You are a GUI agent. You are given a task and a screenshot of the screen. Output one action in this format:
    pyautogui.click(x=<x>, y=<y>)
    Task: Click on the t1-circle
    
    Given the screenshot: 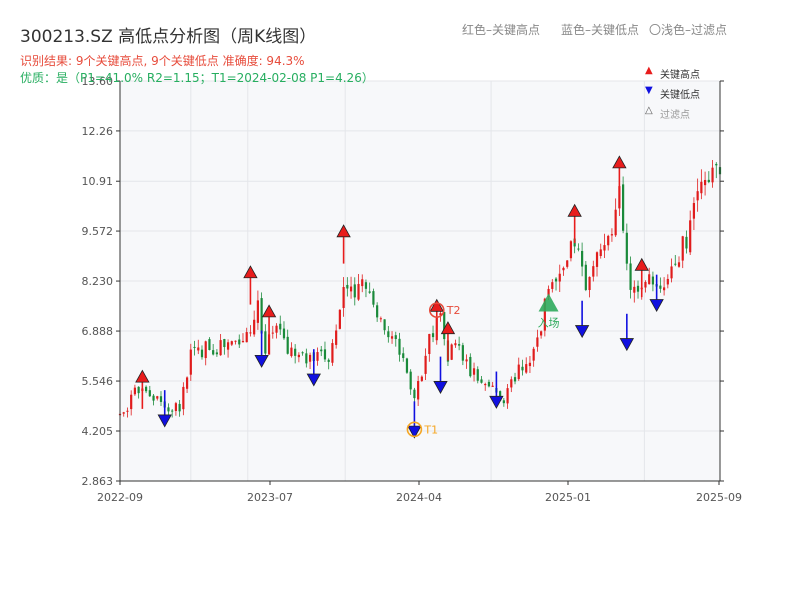 What is the action you would take?
    pyautogui.click(x=414, y=429)
    